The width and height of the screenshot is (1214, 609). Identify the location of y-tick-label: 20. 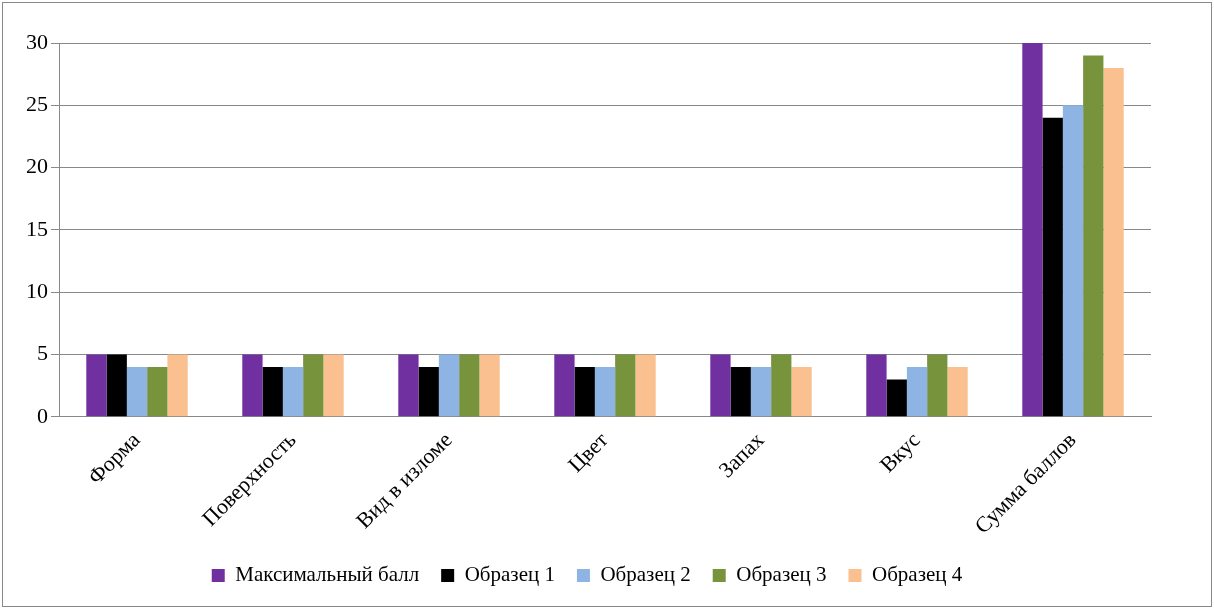
(37, 166).